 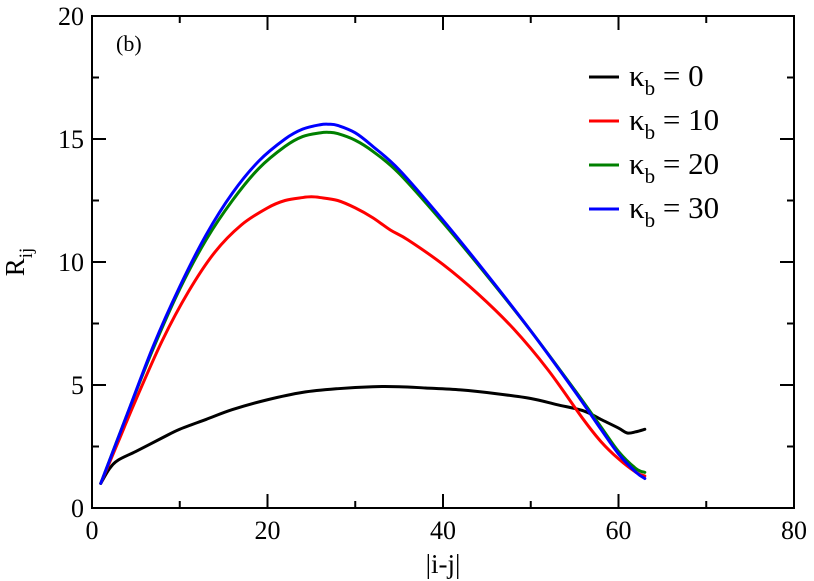 What do you see at coordinates (77, 385) in the screenshot?
I see `y-tick-label: 5` at bounding box center [77, 385].